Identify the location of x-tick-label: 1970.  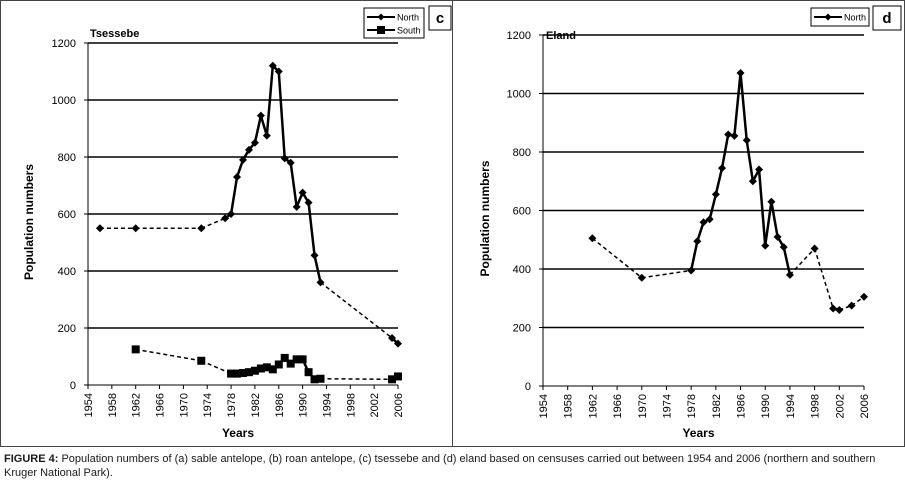
(184, 405).